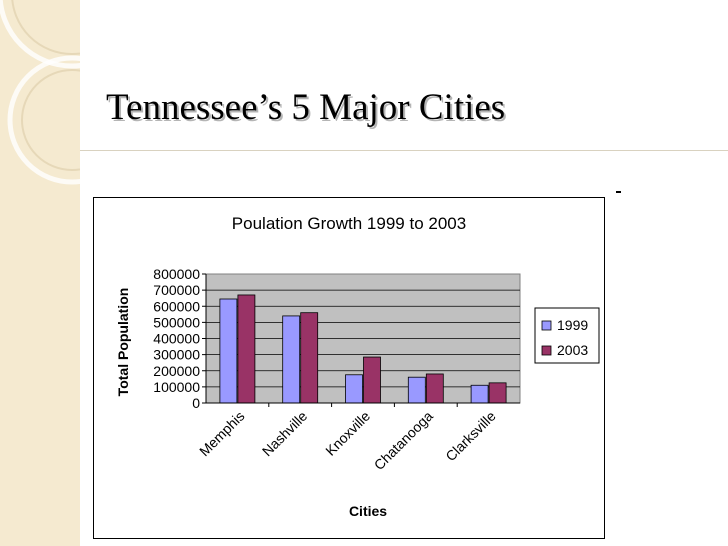  Describe the element at coordinates (246, 349) in the screenshot. I see `bar-2003-memphis` at that location.